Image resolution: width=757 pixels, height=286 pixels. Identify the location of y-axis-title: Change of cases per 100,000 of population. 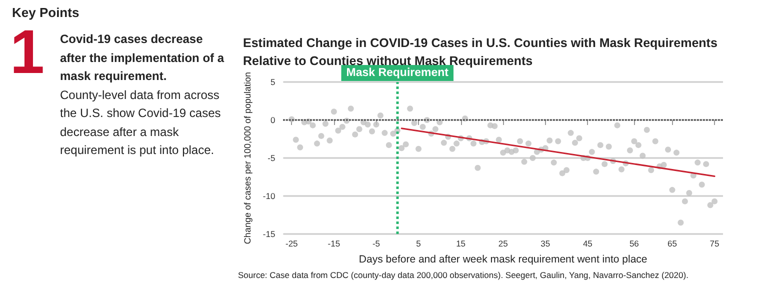
(247, 158).